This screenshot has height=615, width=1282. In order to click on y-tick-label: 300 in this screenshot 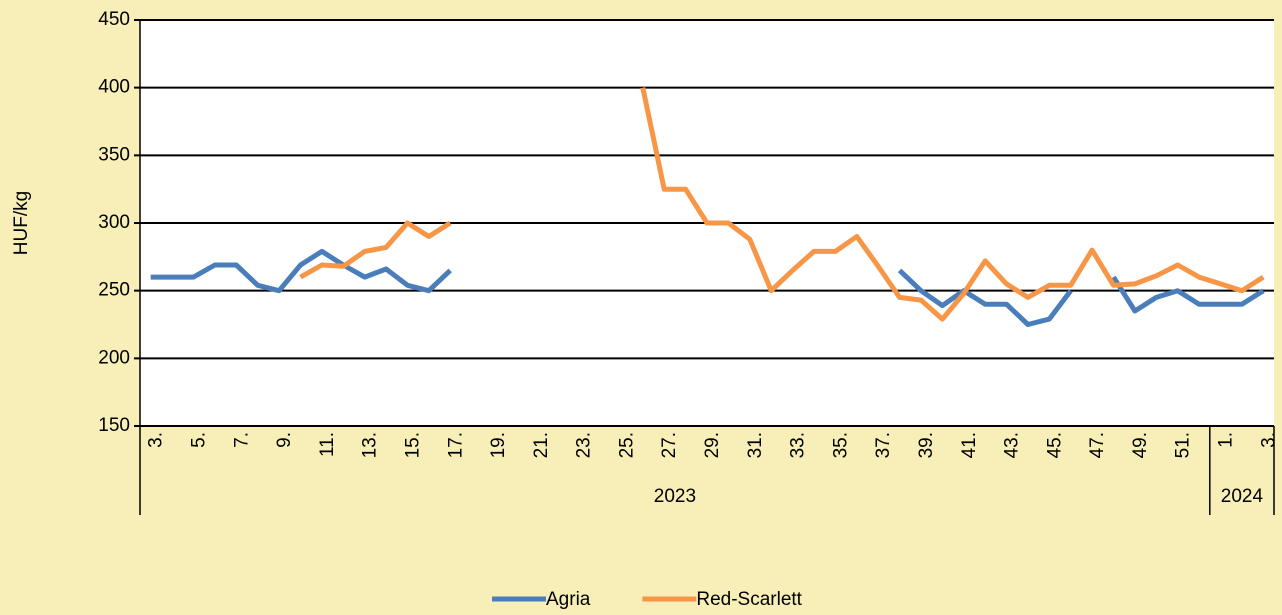, I will do `click(114, 222)`.